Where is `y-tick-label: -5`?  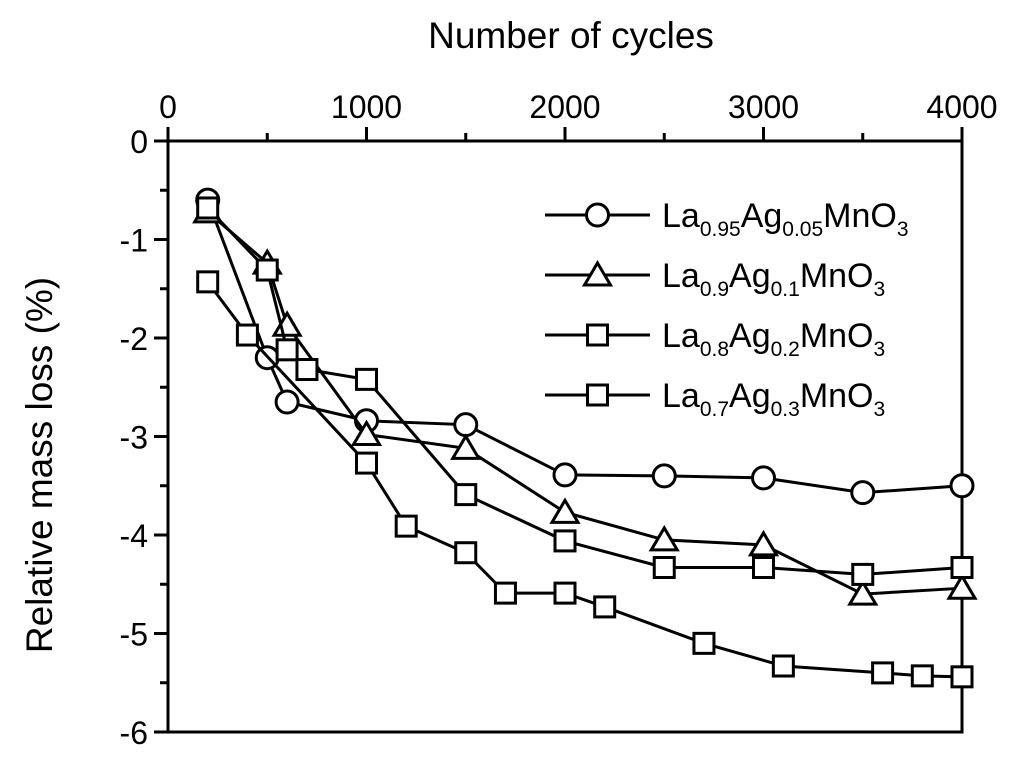
y-tick-label: -5 is located at coordinates (134, 635).